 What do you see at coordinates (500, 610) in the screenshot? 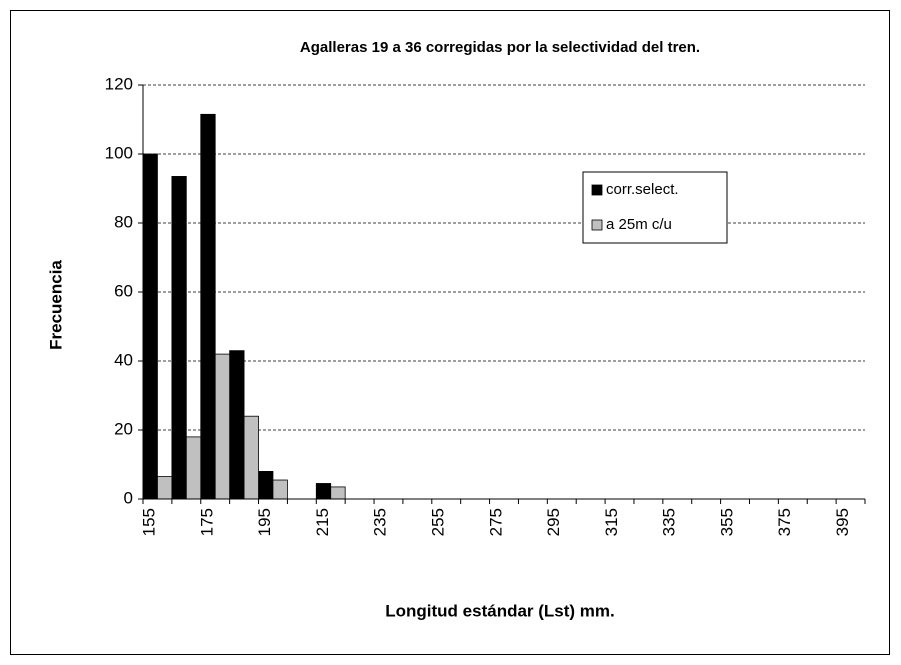
I see `x-axis-label: Longitud estándar (Lst) mm.` at bounding box center [500, 610].